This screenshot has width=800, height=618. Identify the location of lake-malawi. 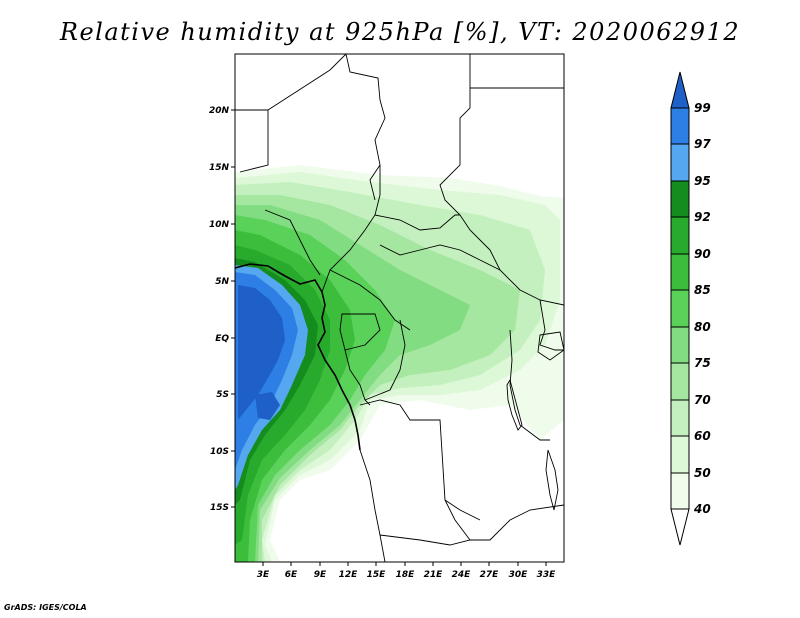
(552, 480).